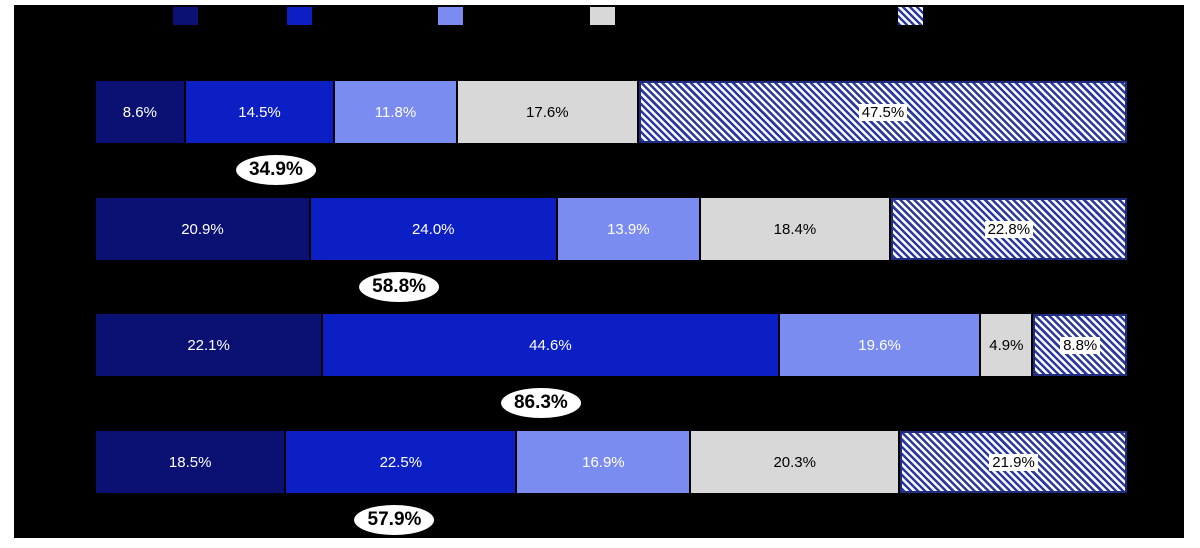 Image resolution: width=1200 pixels, height=548 pixels. I want to click on bar-segment-label: 44.6%, so click(550, 345).